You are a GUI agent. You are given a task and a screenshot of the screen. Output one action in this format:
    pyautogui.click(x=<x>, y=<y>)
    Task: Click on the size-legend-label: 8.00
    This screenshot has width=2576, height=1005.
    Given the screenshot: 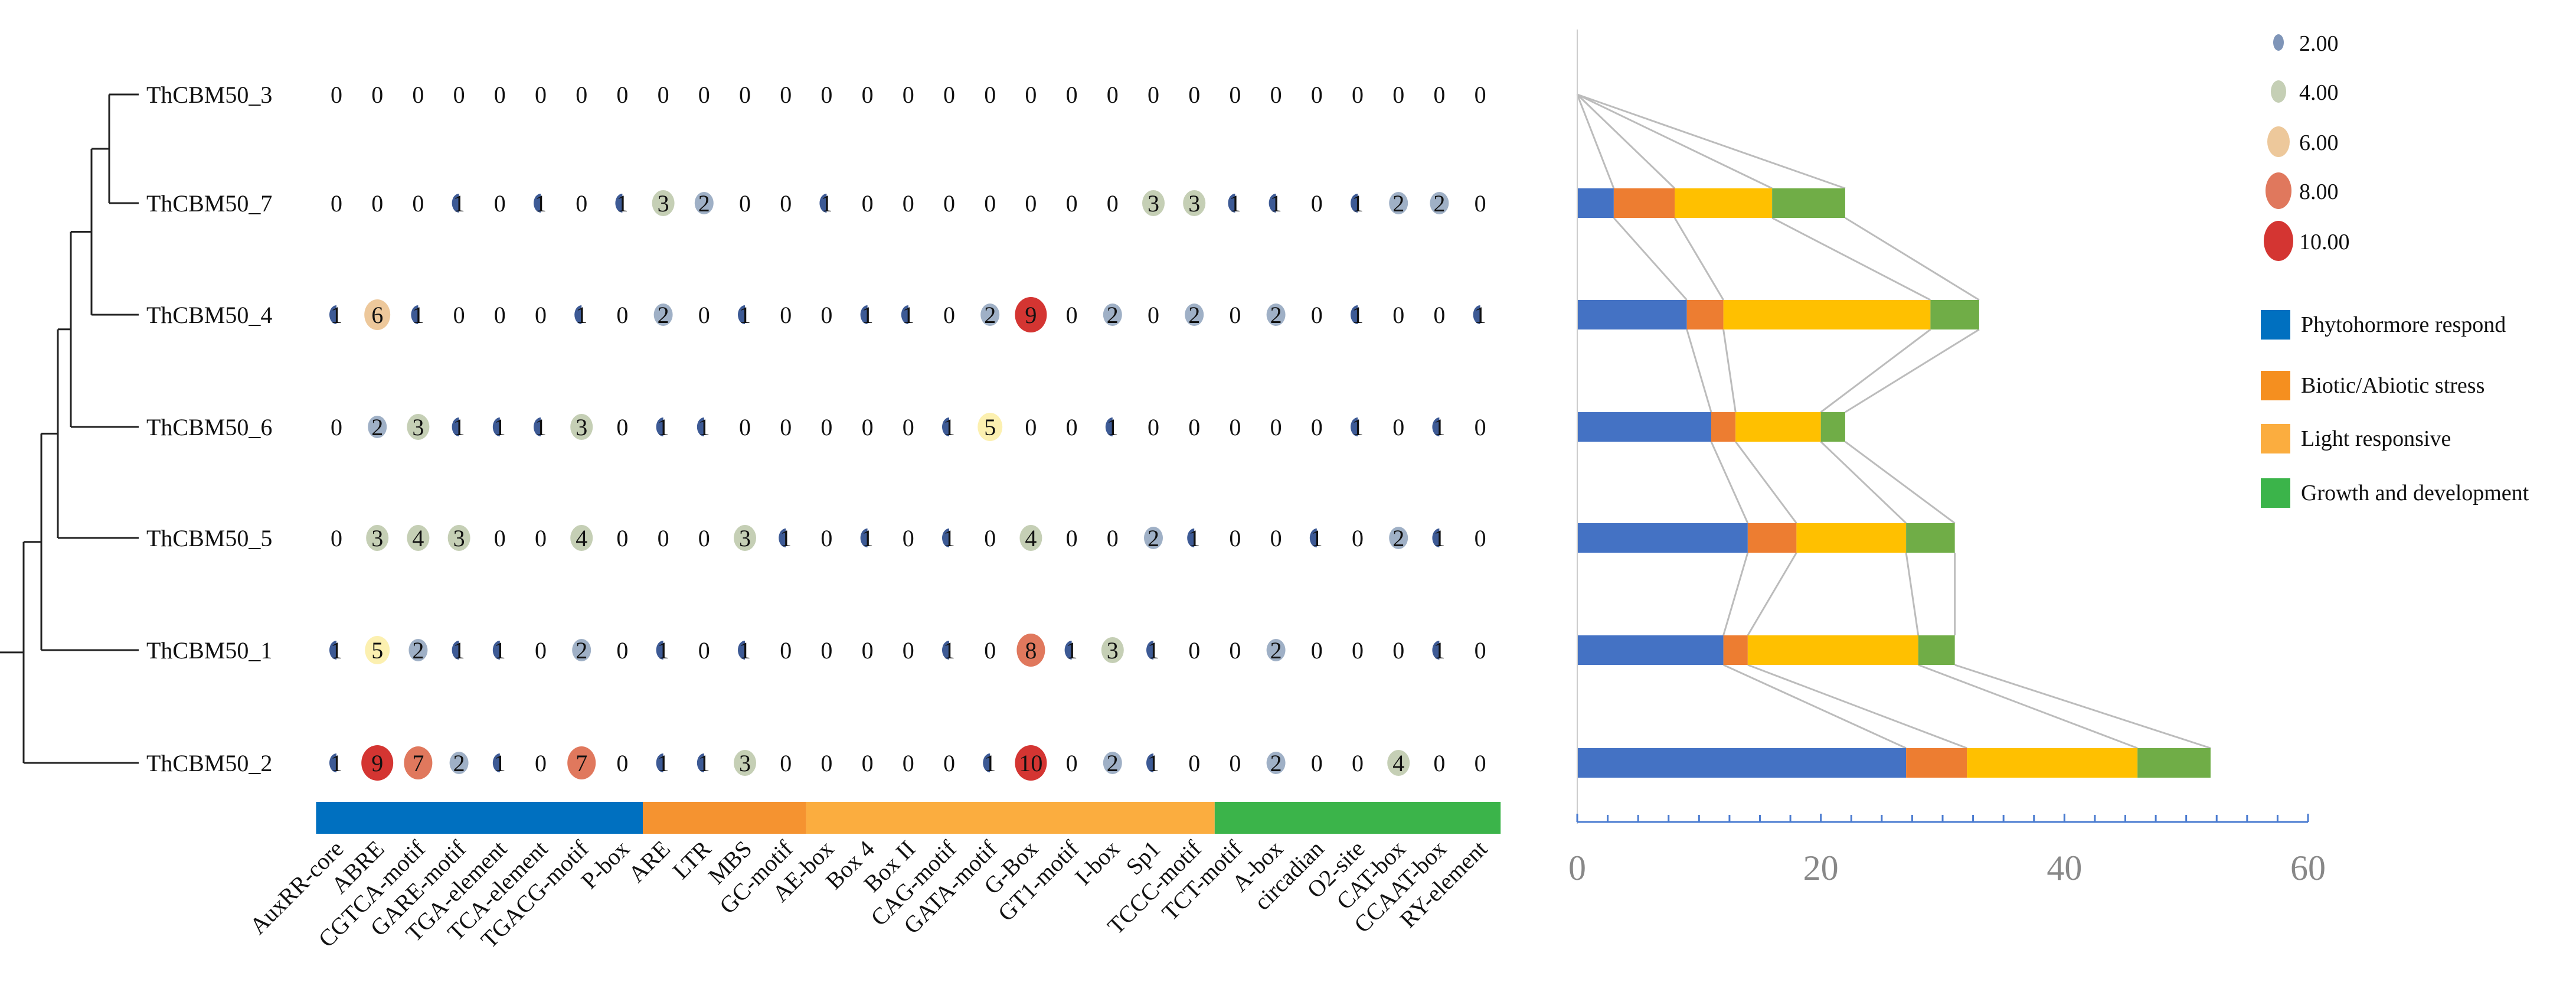 What is the action you would take?
    pyautogui.click(x=2319, y=192)
    